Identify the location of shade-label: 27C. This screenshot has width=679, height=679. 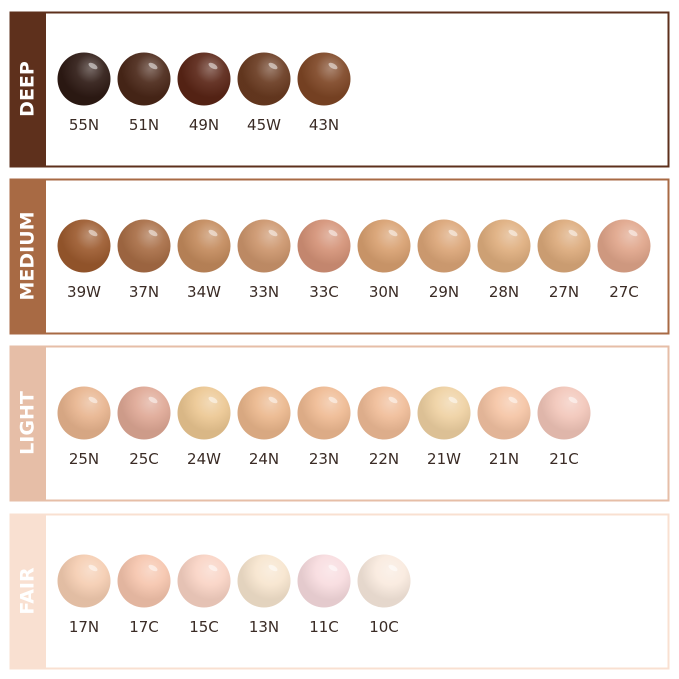
(624, 292).